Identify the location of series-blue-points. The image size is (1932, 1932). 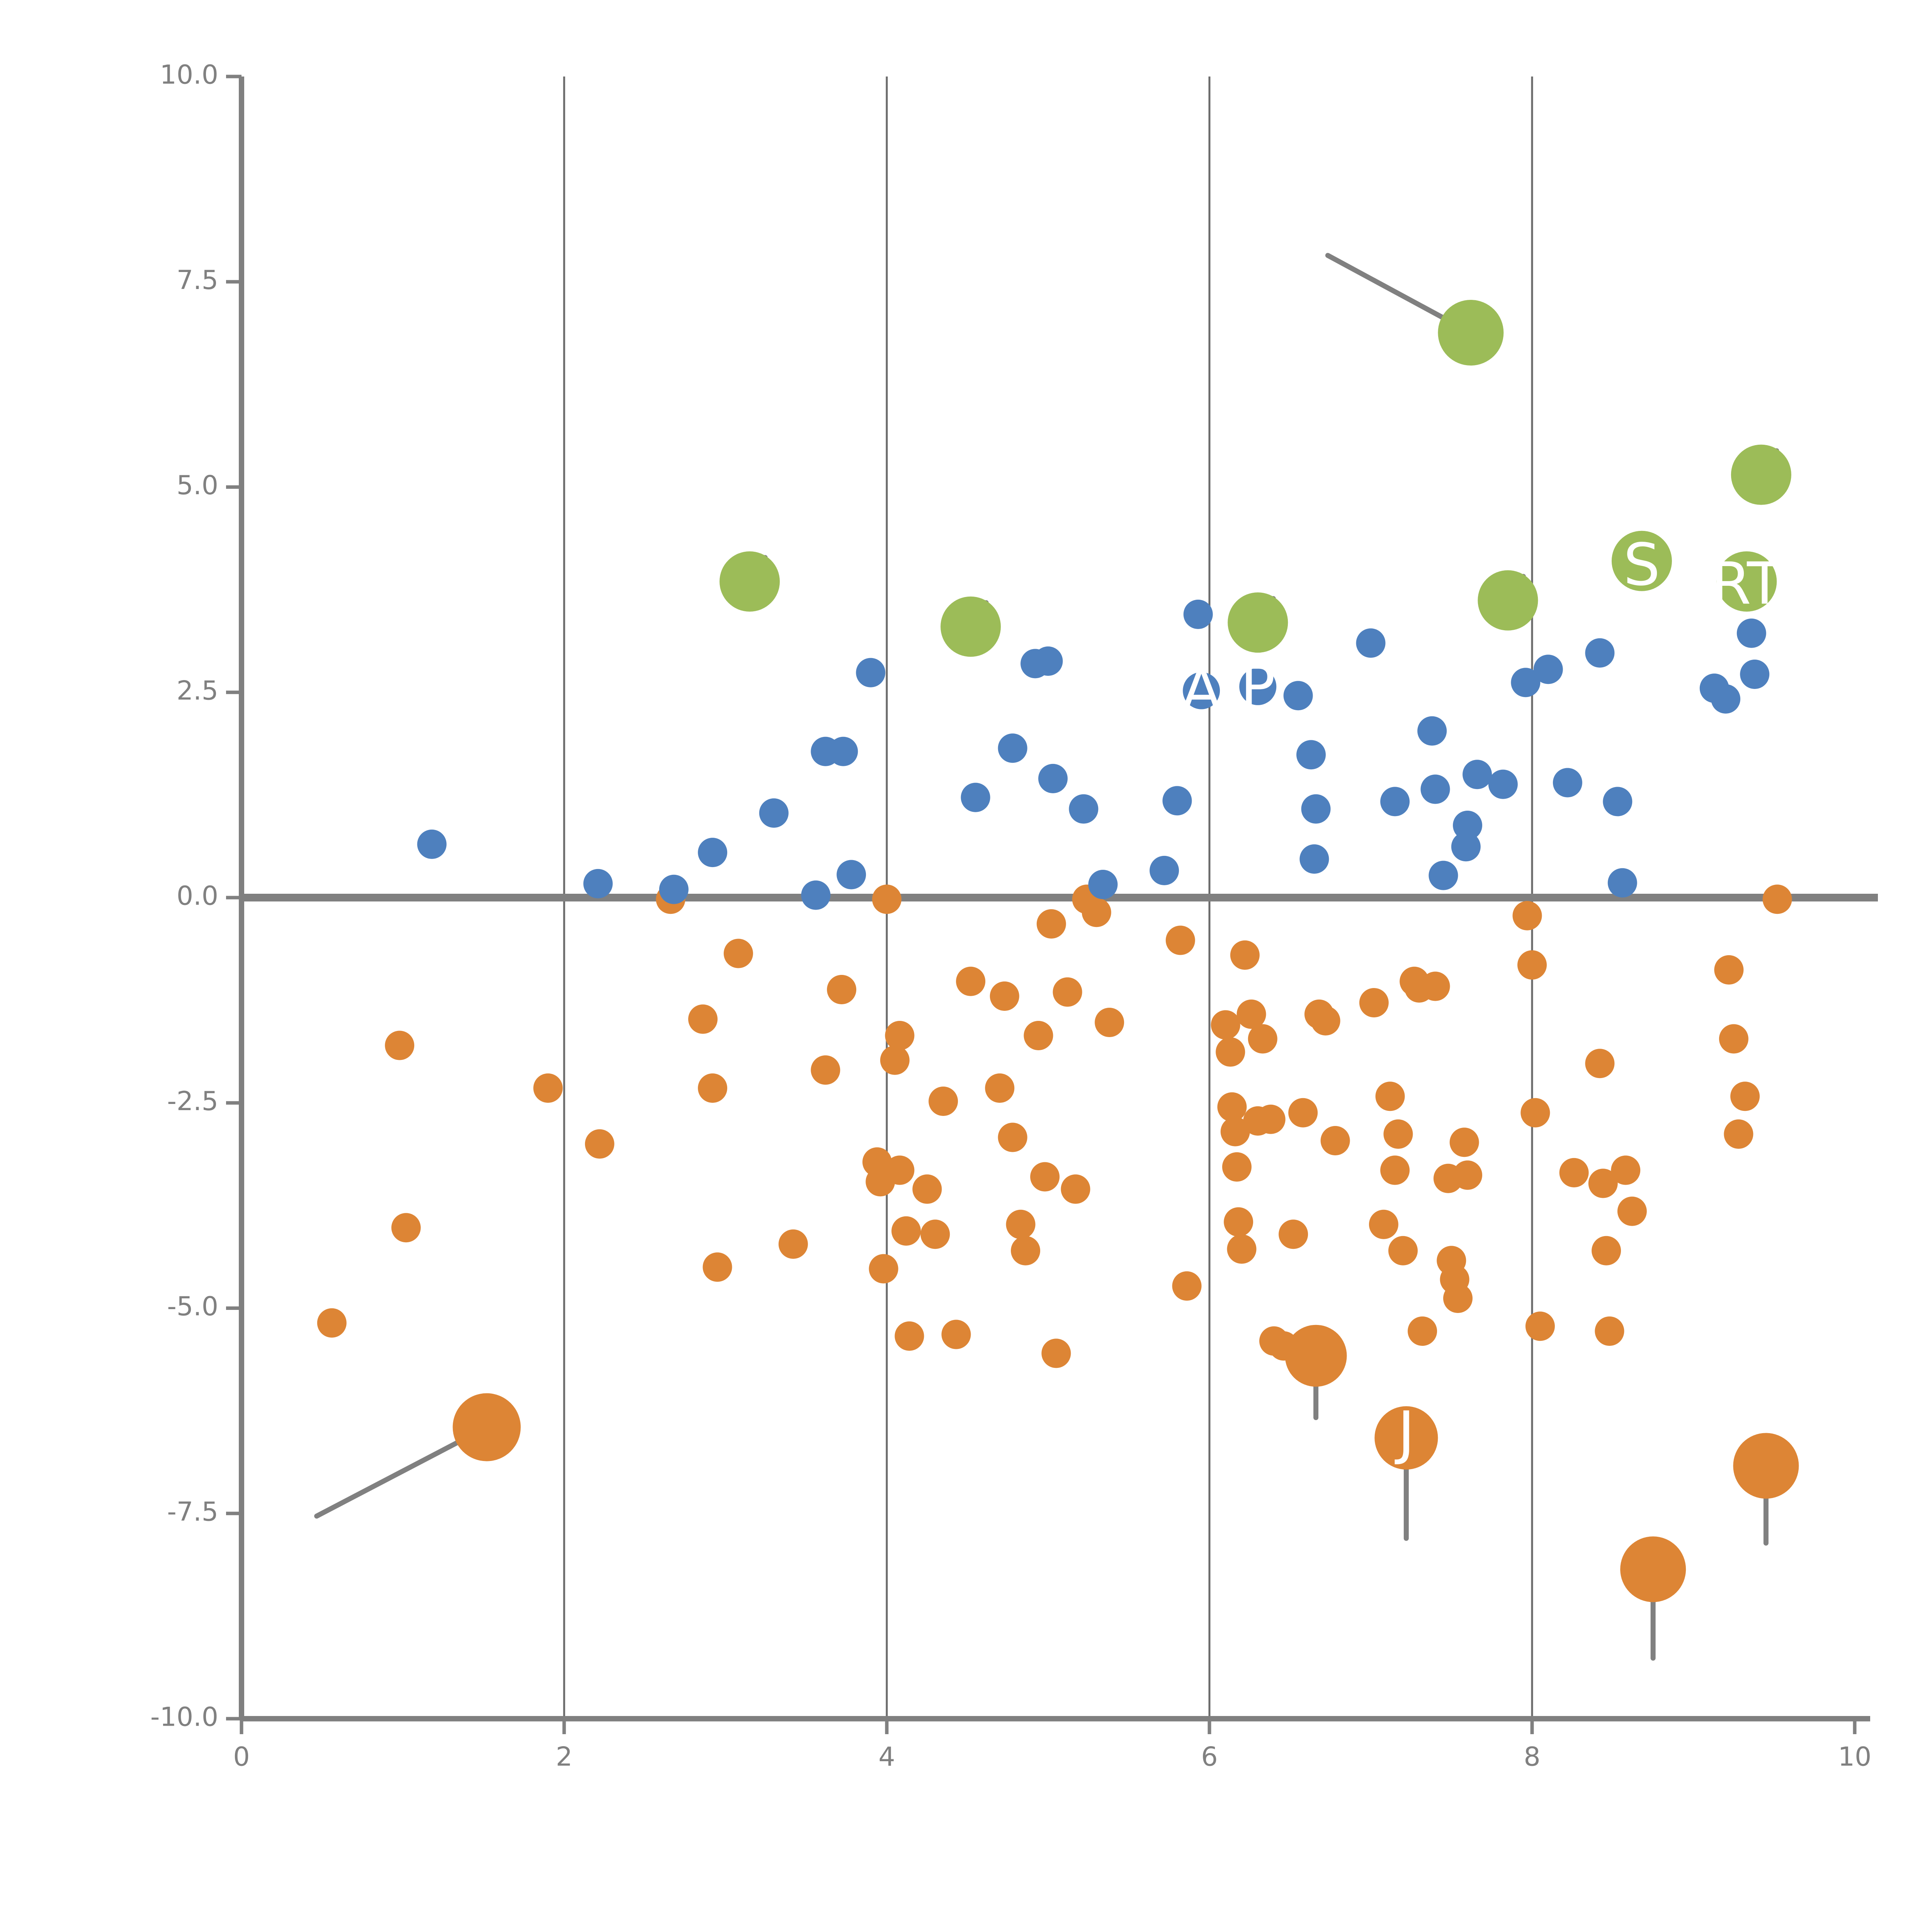
(1093, 755).